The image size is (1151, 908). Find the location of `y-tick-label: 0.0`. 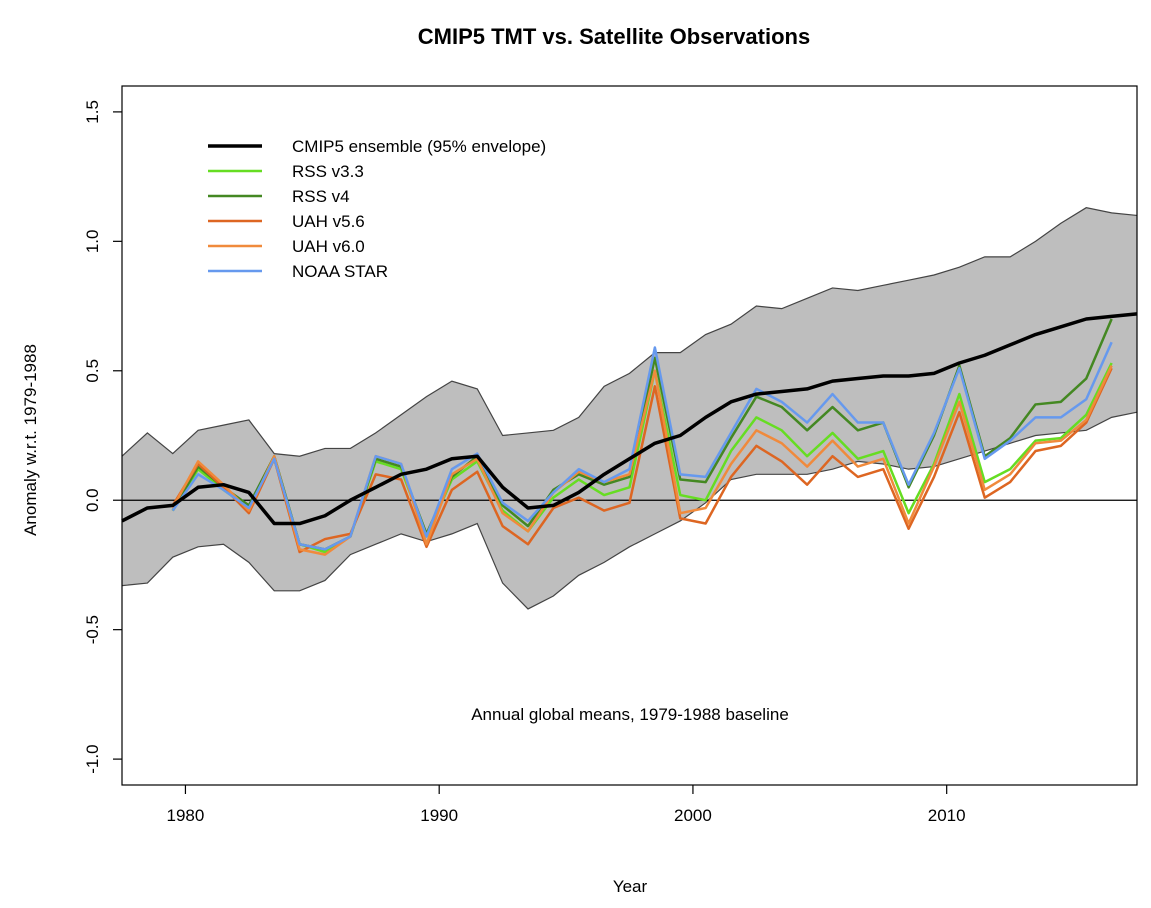

y-tick-label: 0.0 is located at coordinates (92, 500).